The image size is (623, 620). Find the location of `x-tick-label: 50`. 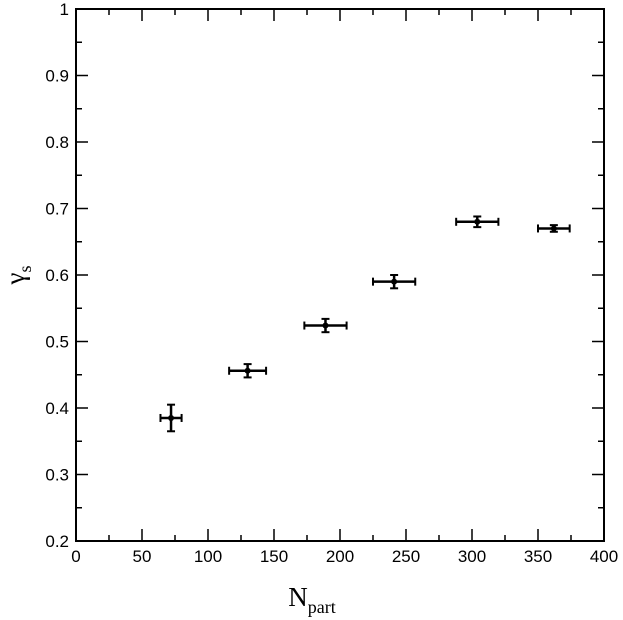

x-tick-label: 50 is located at coordinates (142, 556).